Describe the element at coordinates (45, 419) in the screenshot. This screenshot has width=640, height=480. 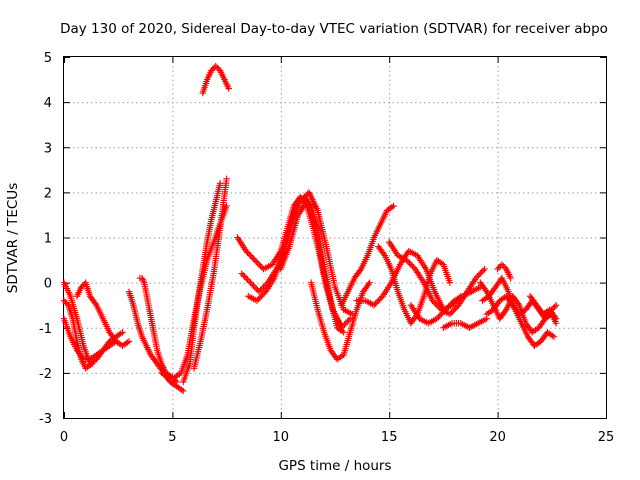
I see `y-tick-label: -3` at that location.